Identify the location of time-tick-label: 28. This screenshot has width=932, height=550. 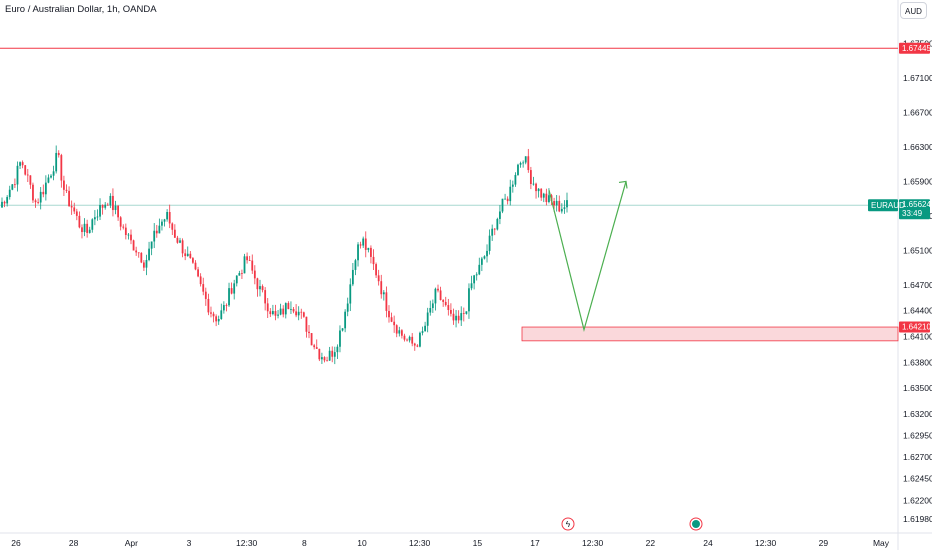
(74, 543).